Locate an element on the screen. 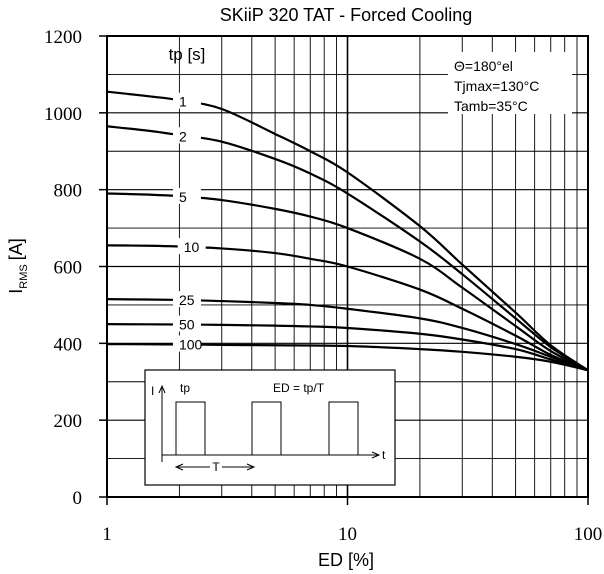 This screenshot has height=574, width=604. inset-diagram: I t tp ED = tp/T T is located at coordinates (270, 427).